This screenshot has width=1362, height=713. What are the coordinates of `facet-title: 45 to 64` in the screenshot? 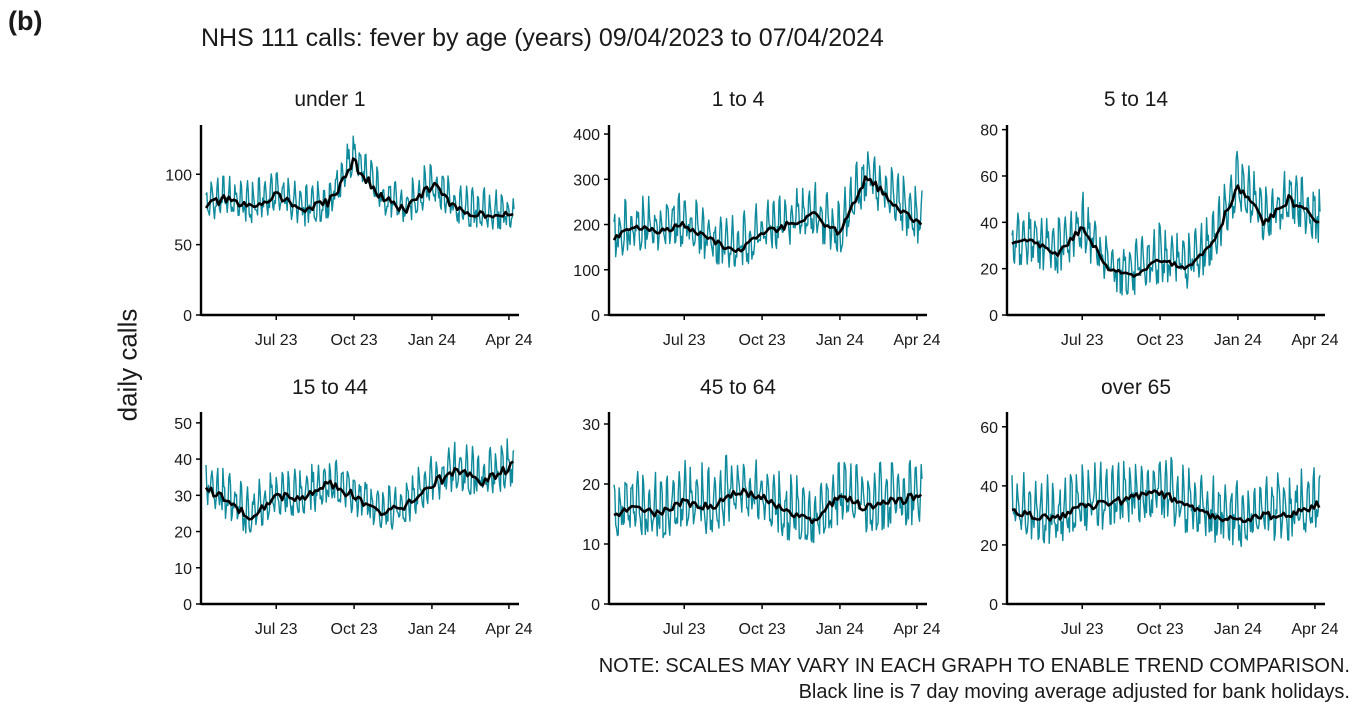 It's located at (738, 387).